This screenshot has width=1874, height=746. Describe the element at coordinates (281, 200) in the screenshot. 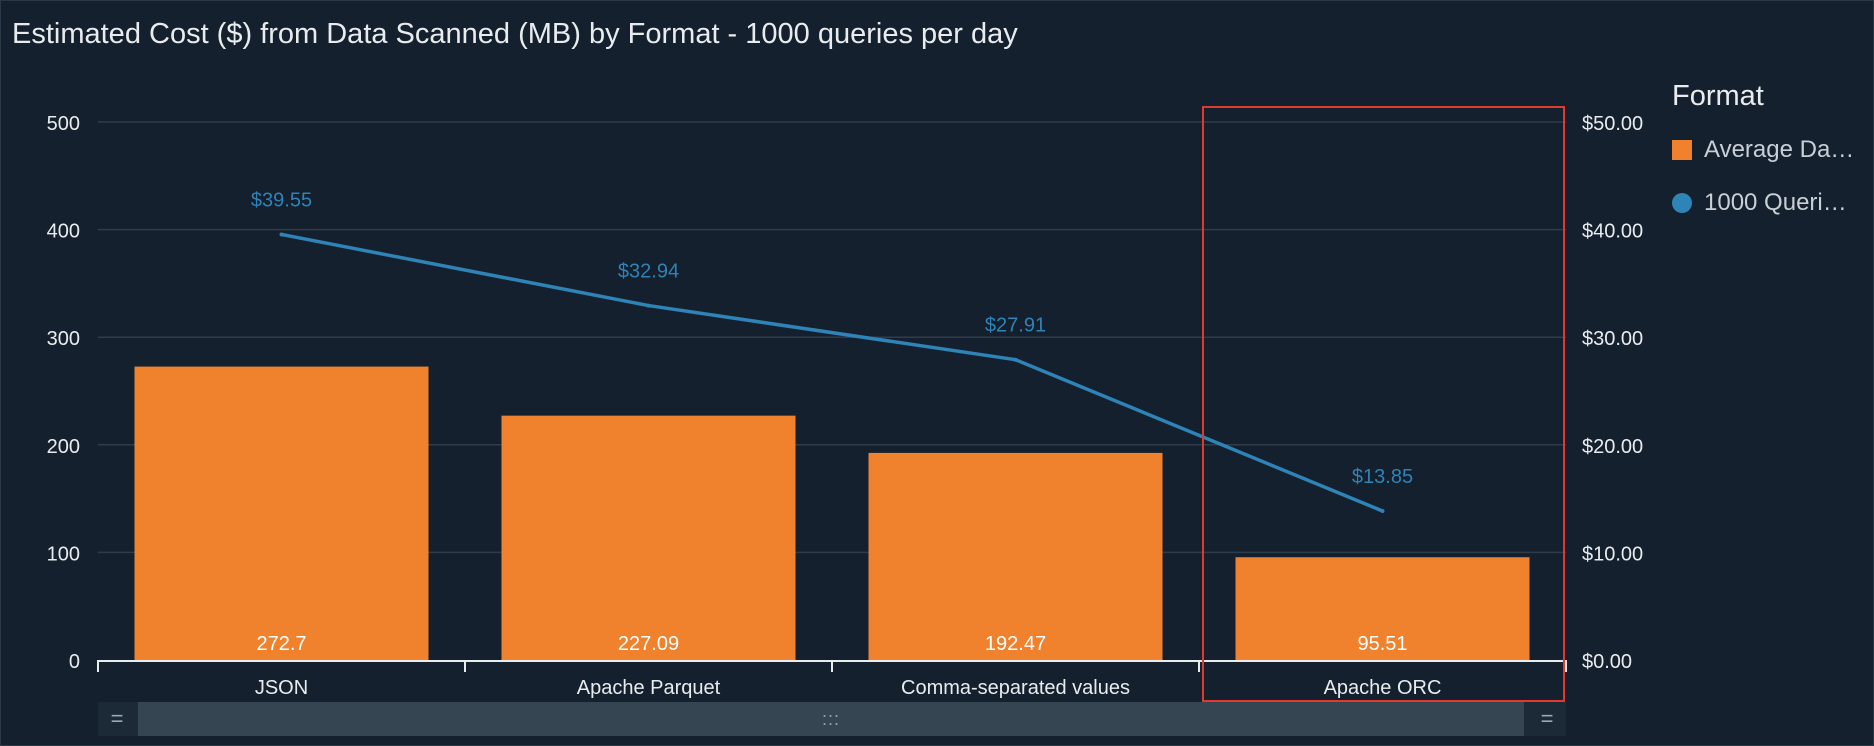

I see `line-data-label: $39.55` at that location.